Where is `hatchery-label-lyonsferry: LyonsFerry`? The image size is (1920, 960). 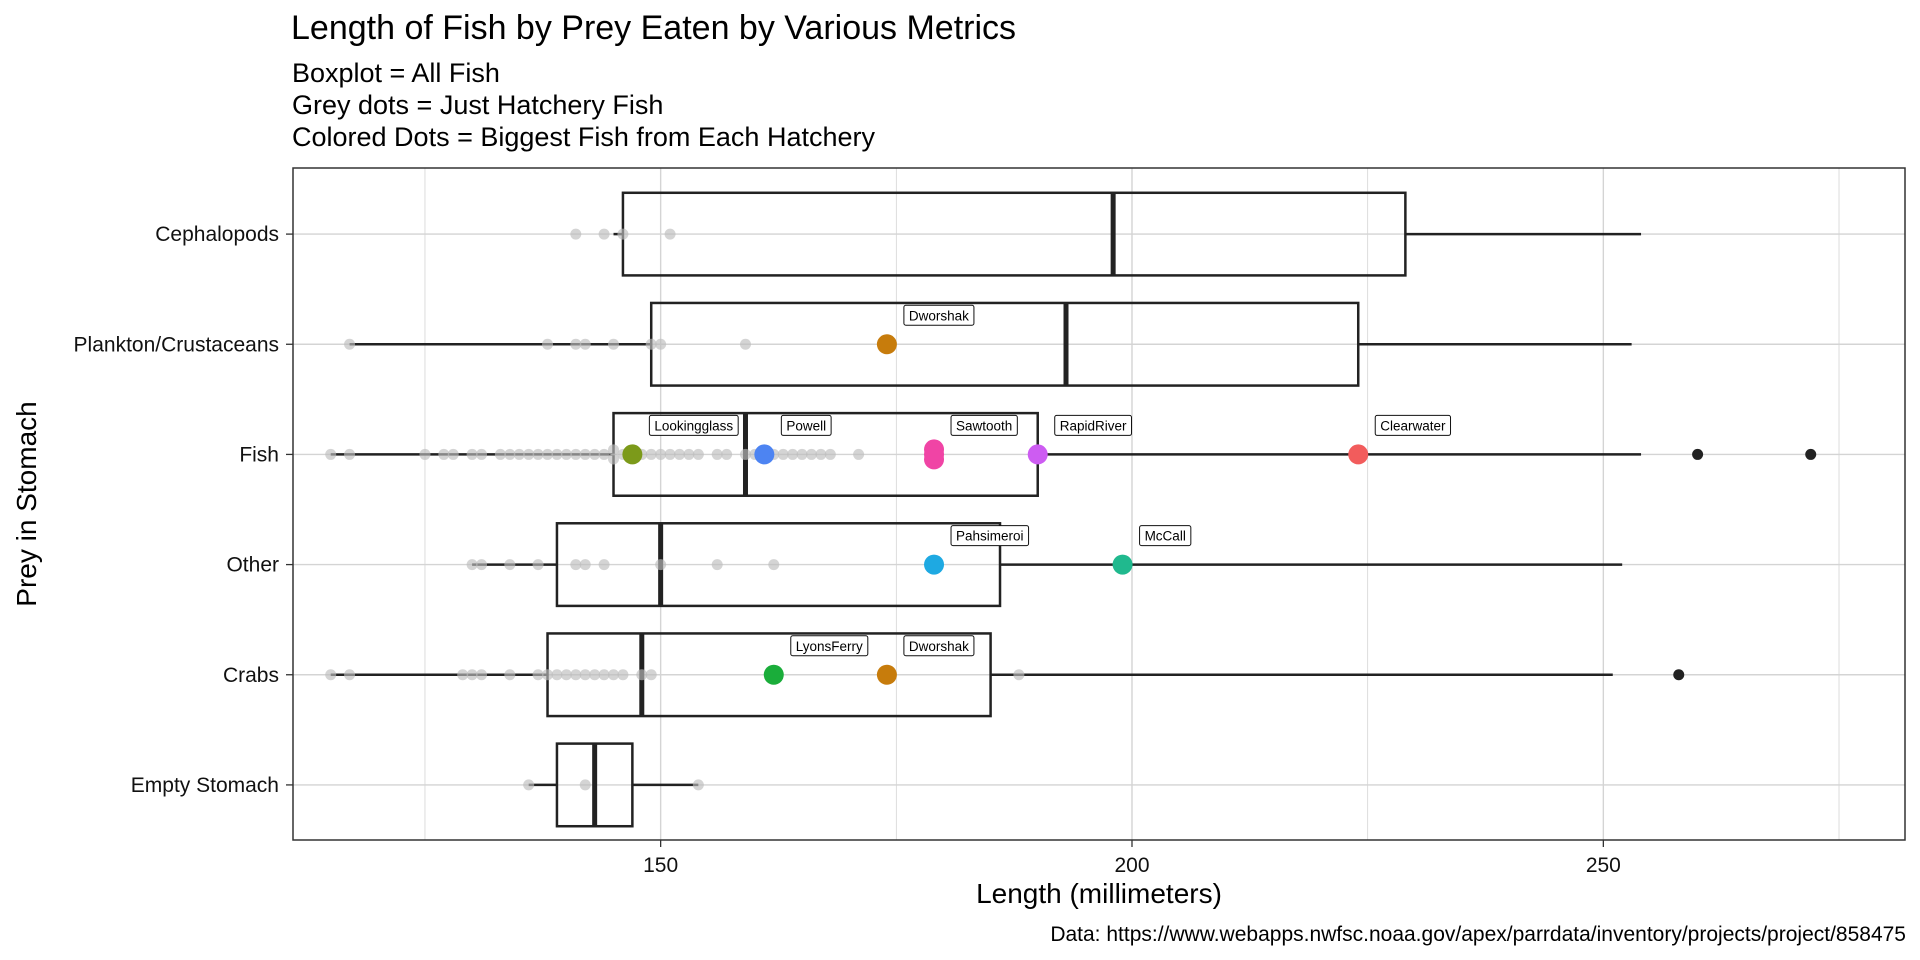 hatchery-label-lyonsferry: LyonsFerry is located at coordinates (829, 646).